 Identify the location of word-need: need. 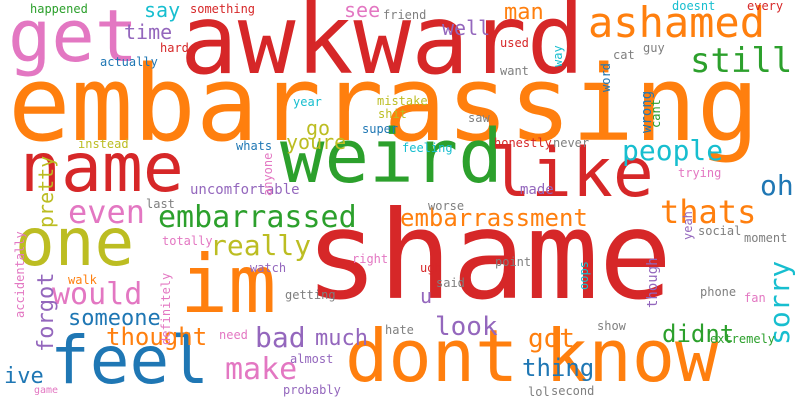
(233, 335).